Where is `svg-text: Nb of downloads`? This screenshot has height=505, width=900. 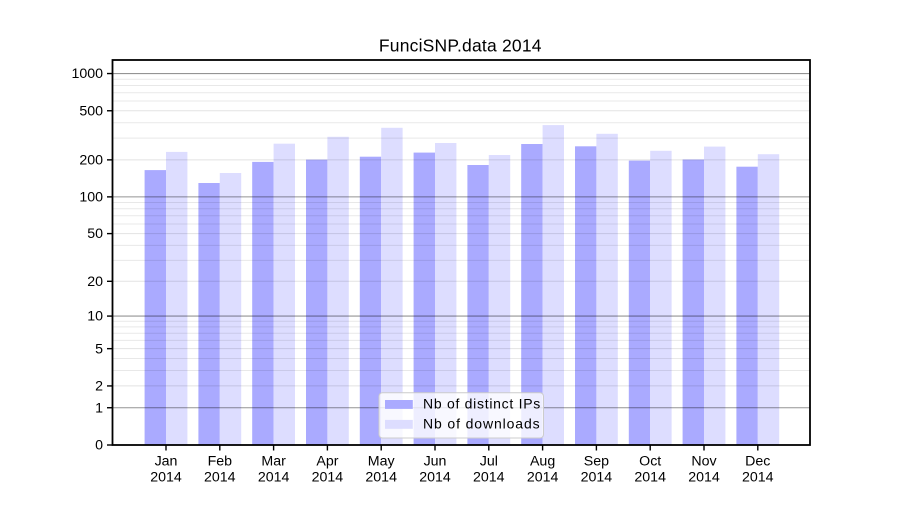
svg-text: Nb of downloads is located at coordinates (482, 423).